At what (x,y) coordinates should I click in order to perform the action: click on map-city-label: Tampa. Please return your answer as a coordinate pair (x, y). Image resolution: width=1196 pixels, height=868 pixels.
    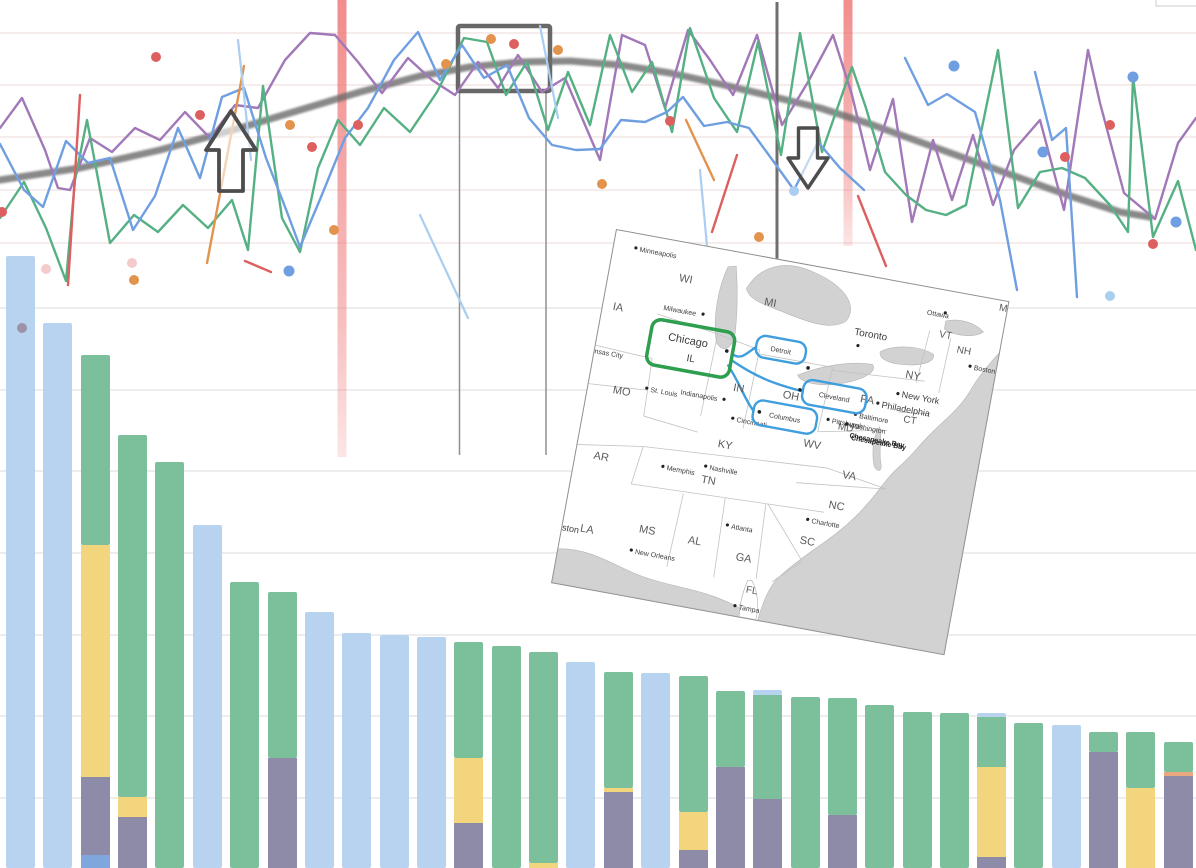
    Looking at the image, I should click on (749, 609).